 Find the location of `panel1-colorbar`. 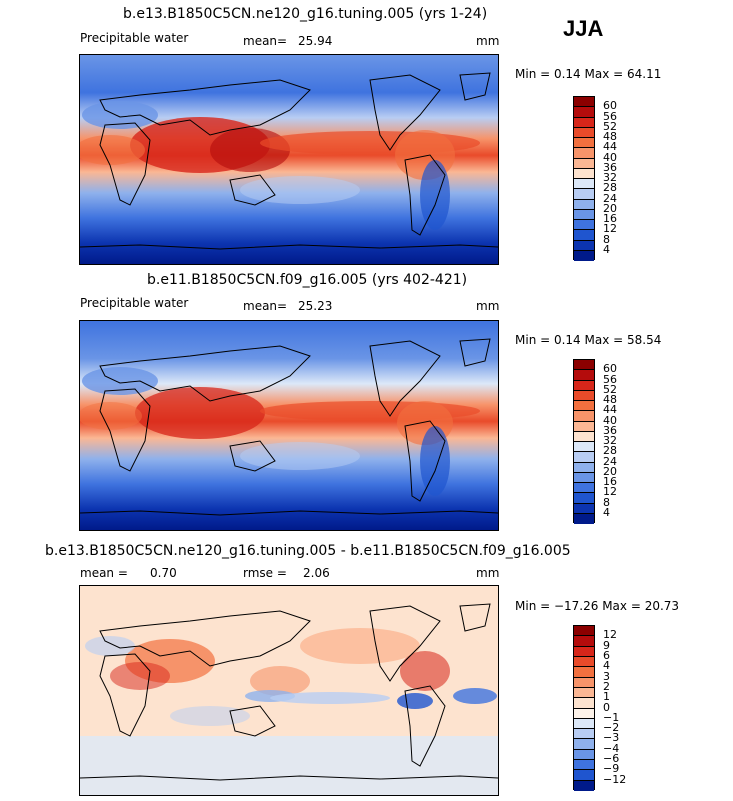

panel1-colorbar is located at coordinates (584, 178).